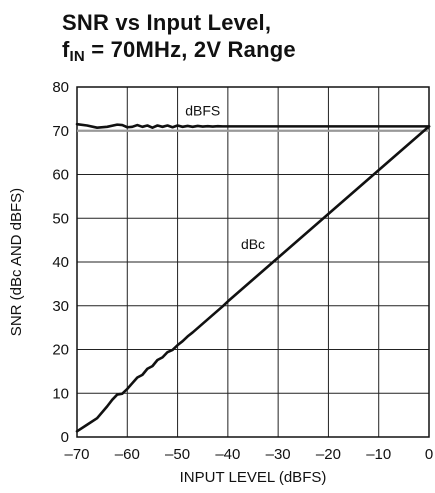  Describe the element at coordinates (60, 175) in the screenshot. I see `y-tick-label: 60` at that location.